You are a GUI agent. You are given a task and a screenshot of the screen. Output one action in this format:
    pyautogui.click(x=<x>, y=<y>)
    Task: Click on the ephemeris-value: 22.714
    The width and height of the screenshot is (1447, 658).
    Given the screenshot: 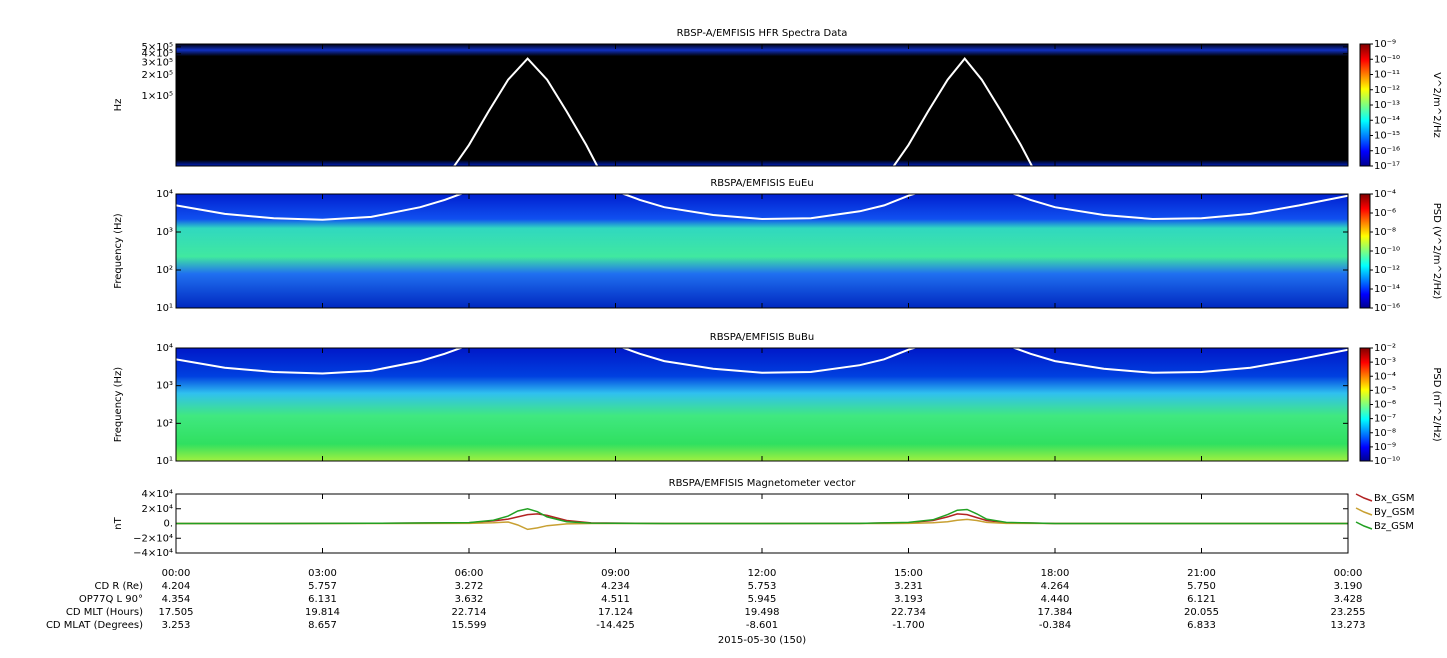 What is the action you would take?
    pyautogui.click(x=469, y=612)
    